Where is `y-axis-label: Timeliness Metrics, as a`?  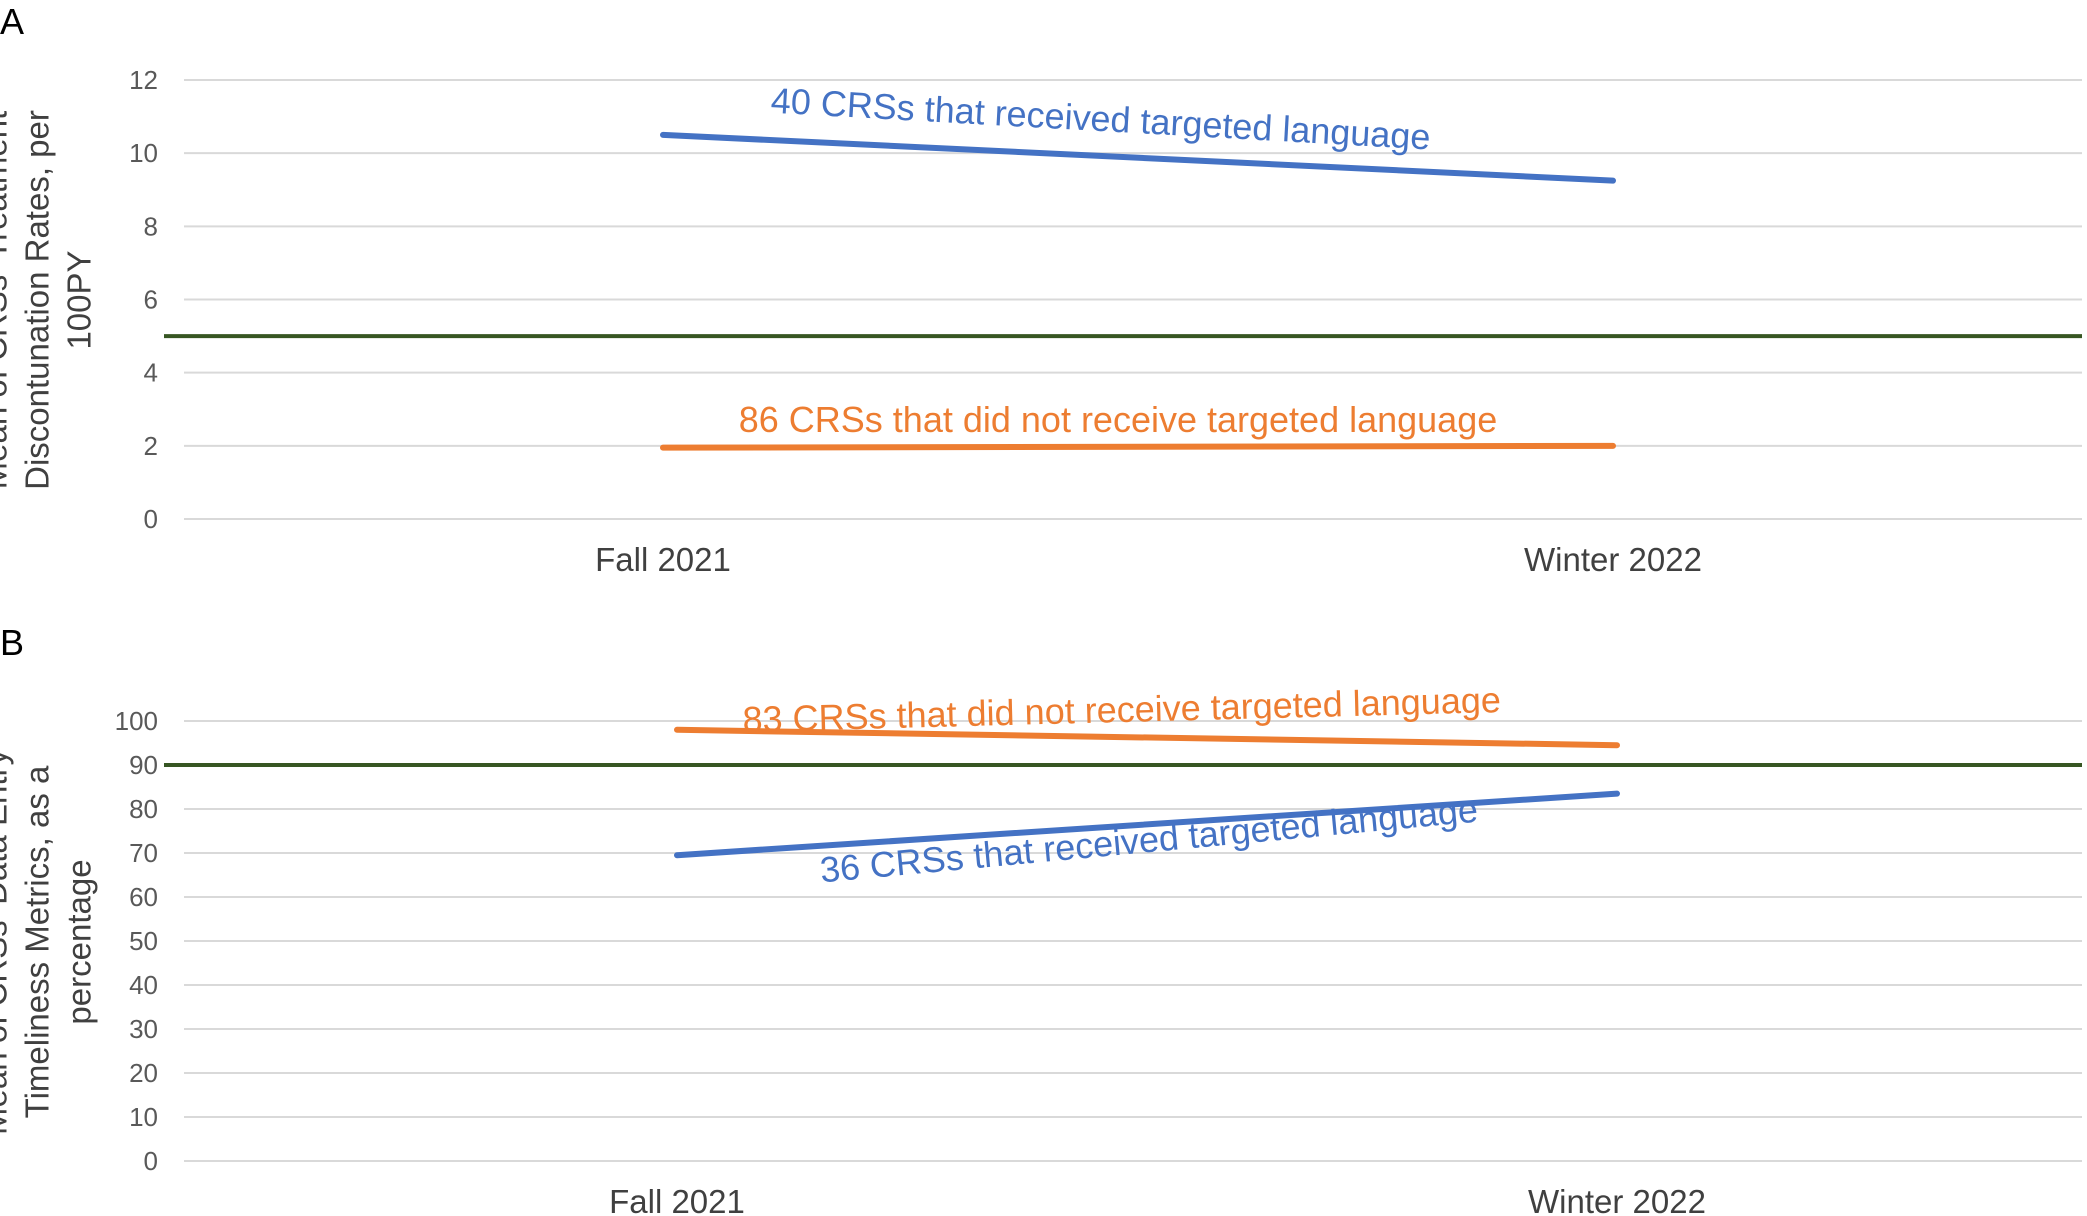 y-axis-label: Timeliness Metrics, as a is located at coordinates (37, 941).